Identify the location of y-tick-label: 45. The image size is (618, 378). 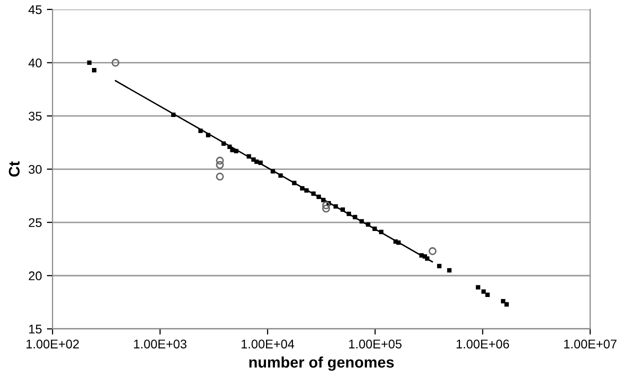
(35, 9).